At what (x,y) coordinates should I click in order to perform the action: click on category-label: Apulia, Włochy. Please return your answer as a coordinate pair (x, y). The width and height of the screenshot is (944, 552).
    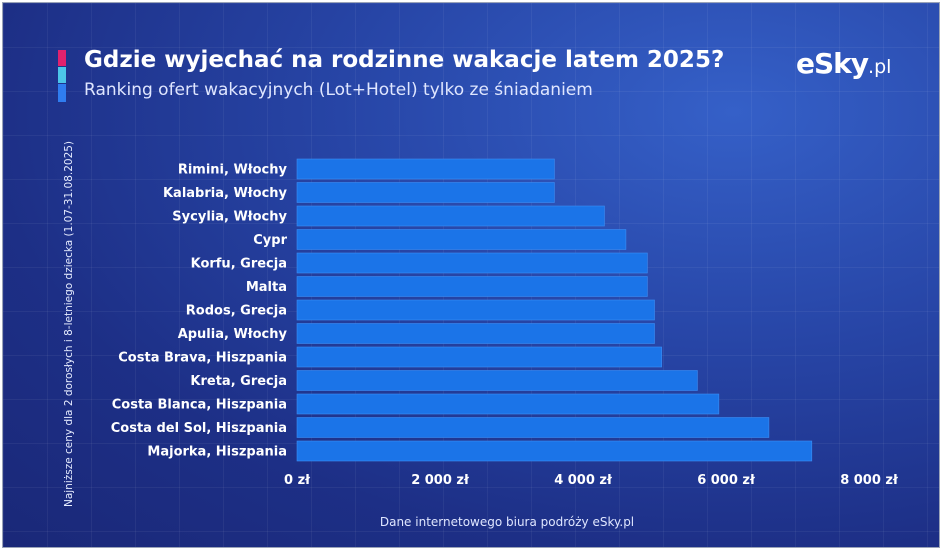
    Looking at the image, I should click on (233, 334).